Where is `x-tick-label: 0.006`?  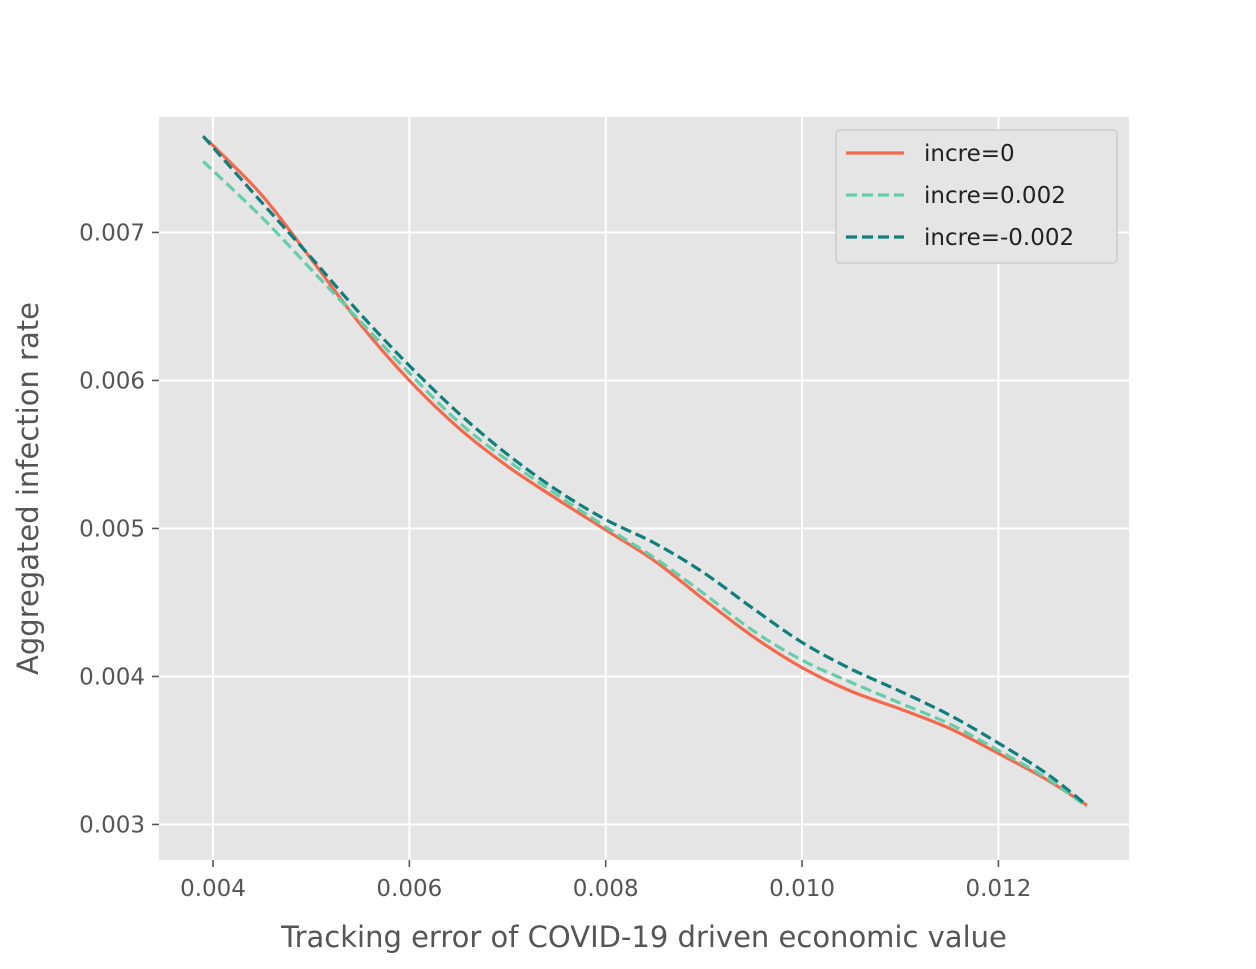
x-tick-label: 0.006 is located at coordinates (409, 889).